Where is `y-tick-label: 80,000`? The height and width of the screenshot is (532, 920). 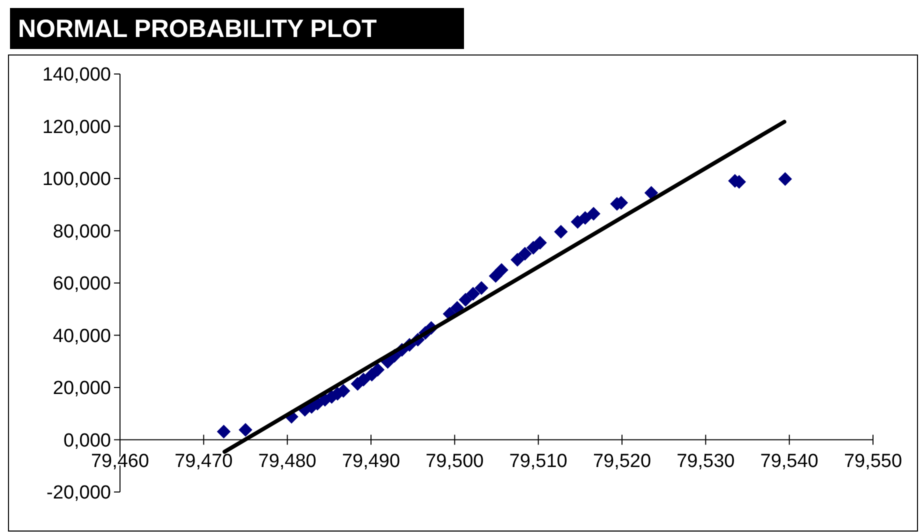 y-tick-label: 80,000 is located at coordinates (81, 231).